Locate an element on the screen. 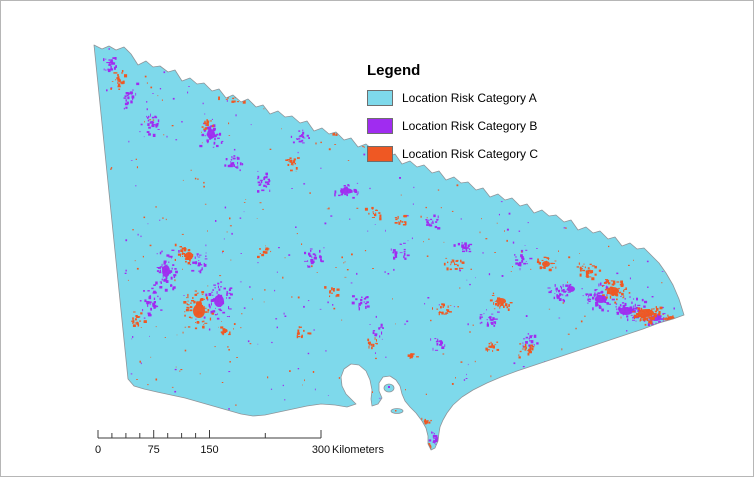  legend-title: Legend is located at coordinates (394, 70).